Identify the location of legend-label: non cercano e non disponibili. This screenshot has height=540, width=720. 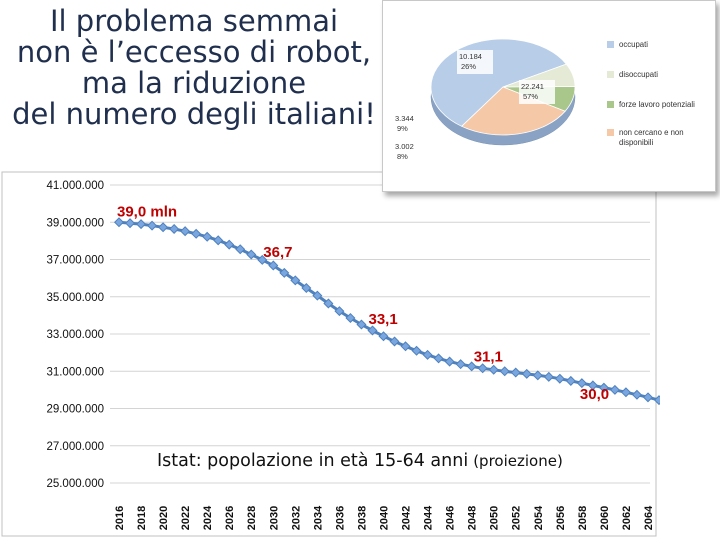
(651, 137).